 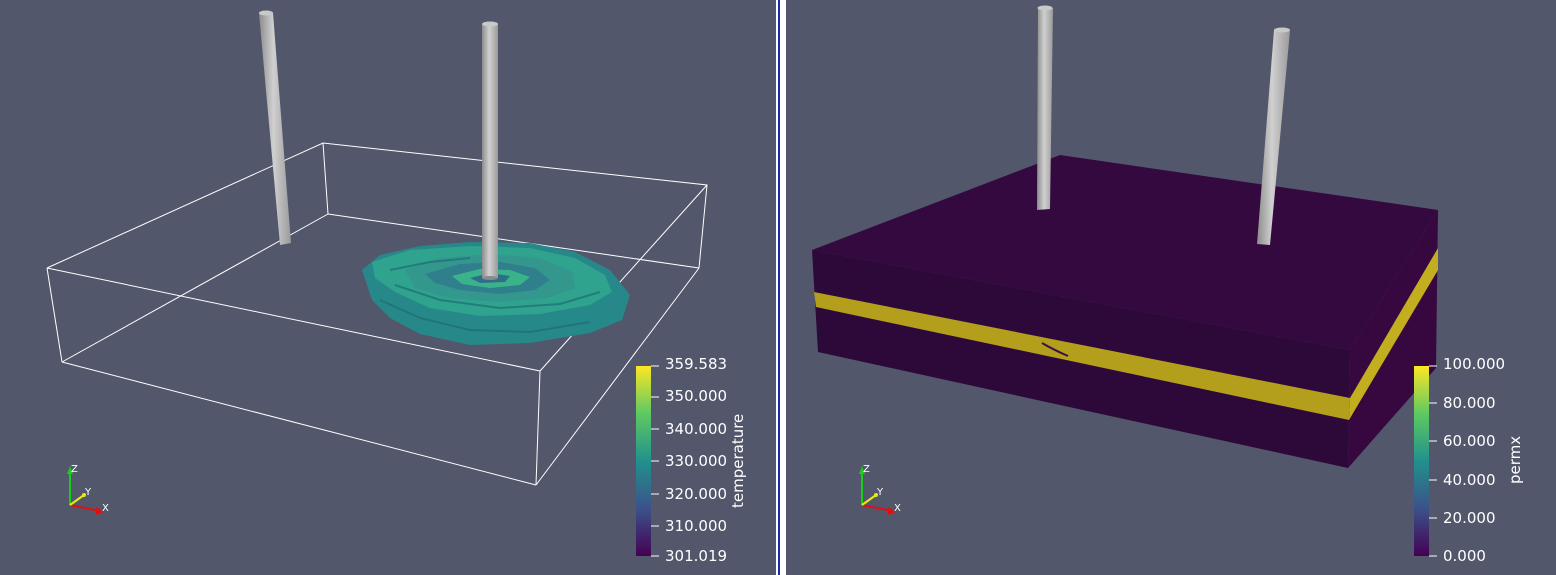 What do you see at coordinates (781, 287) in the screenshot?
I see `view-splitter` at bounding box center [781, 287].